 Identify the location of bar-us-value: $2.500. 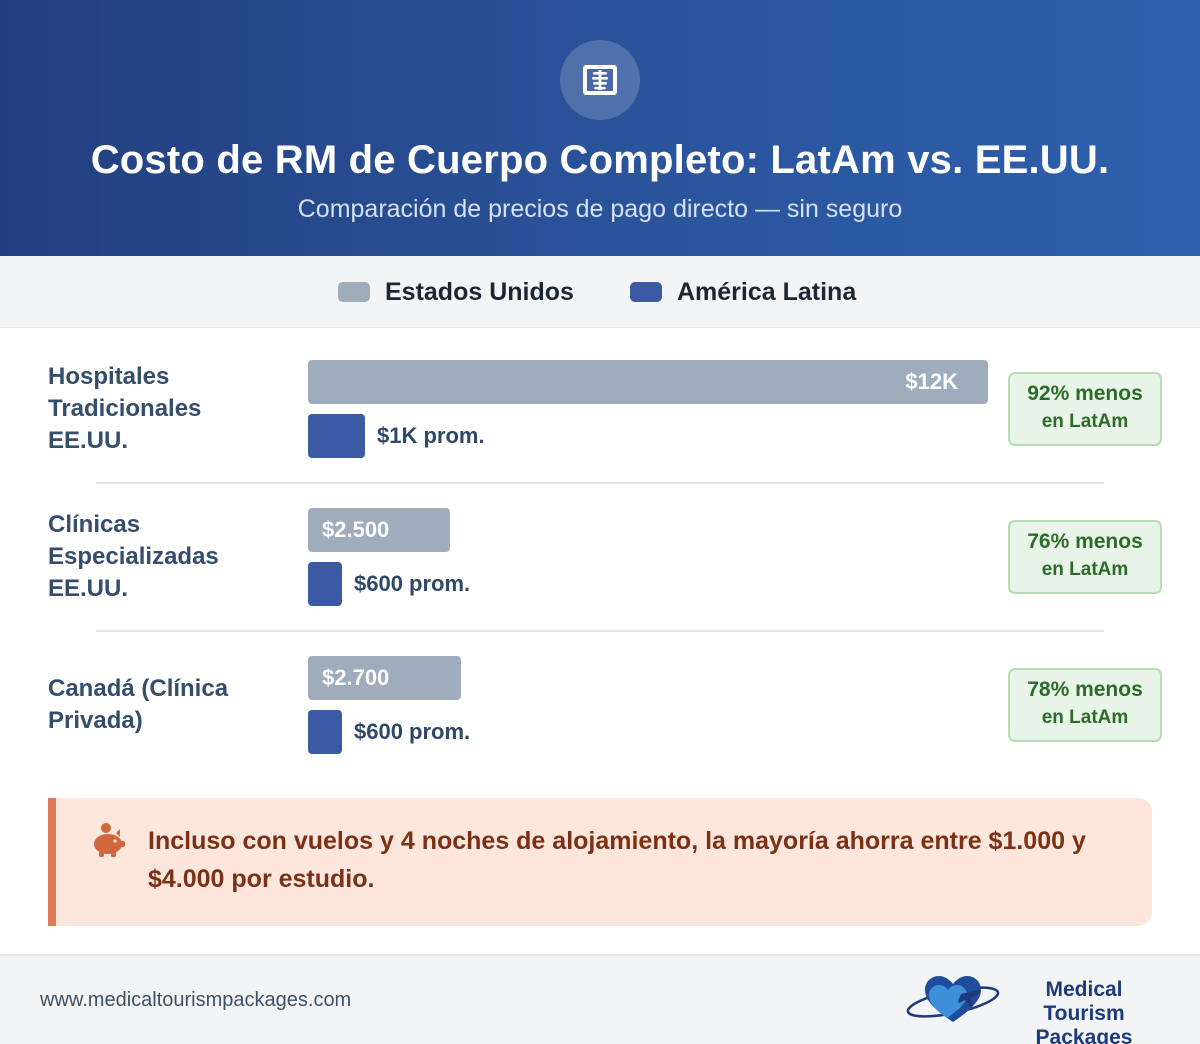
(356, 529).